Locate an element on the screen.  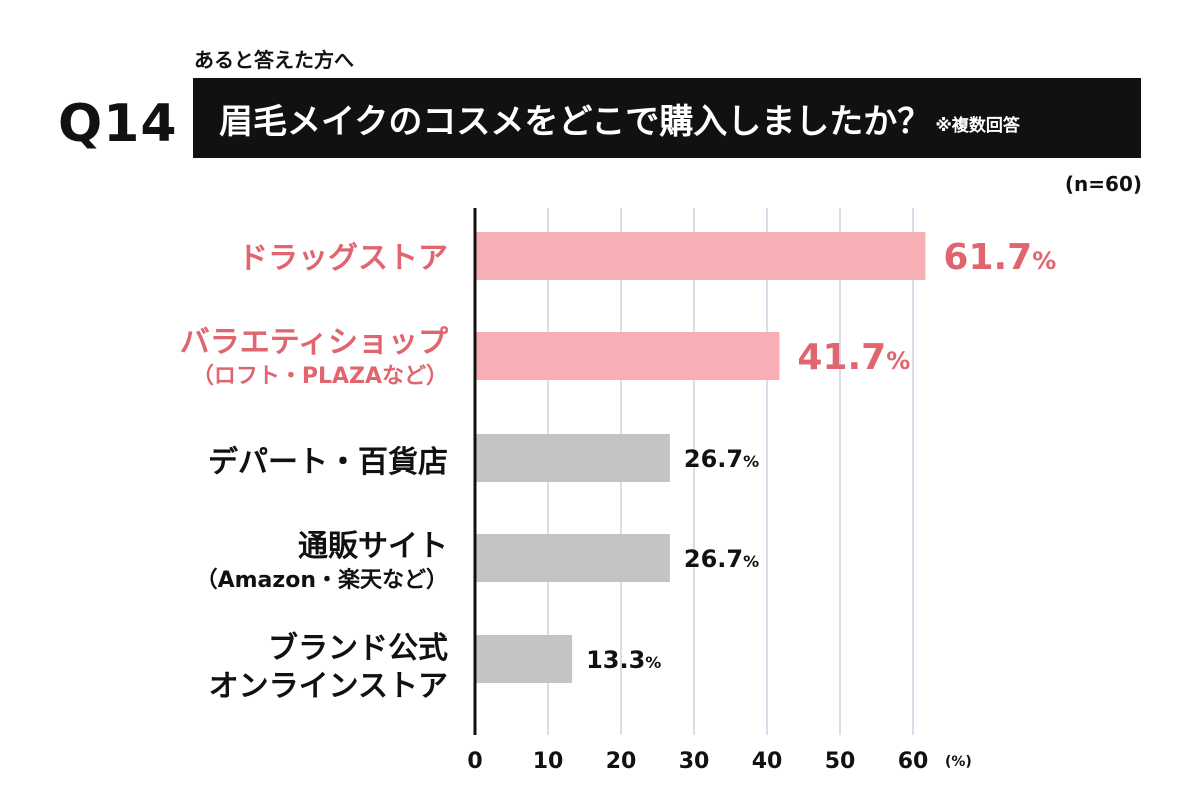
x-tick-label: 20 is located at coordinates (621, 761).